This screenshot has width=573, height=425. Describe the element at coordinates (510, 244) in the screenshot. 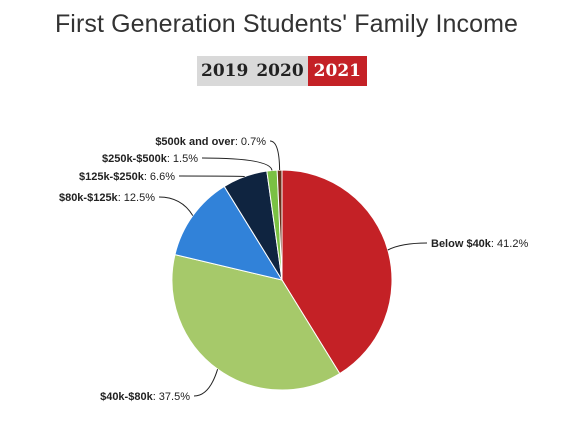

I see `data-label-value: : 41.2%` at that location.